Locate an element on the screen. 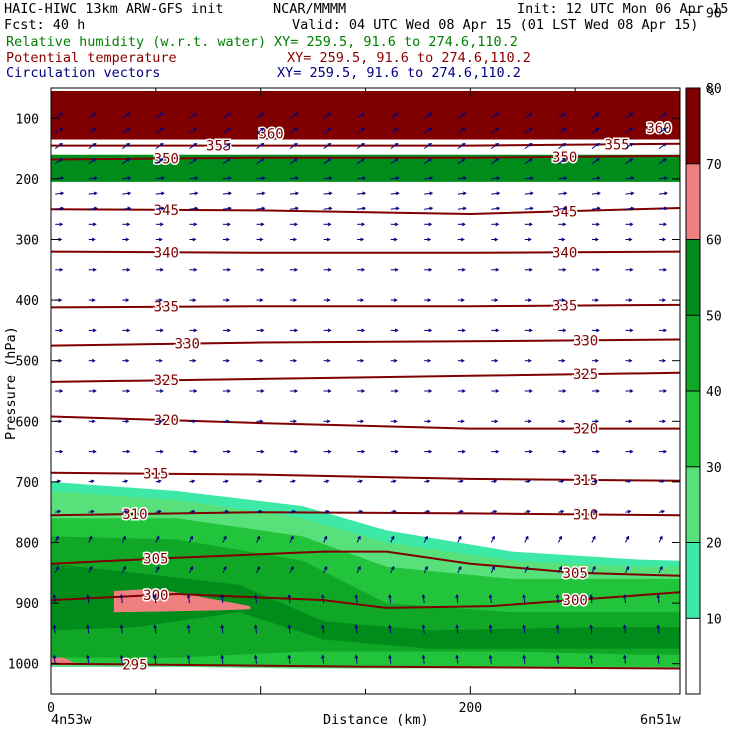  colorbar-label: 40 is located at coordinates (714, 392).